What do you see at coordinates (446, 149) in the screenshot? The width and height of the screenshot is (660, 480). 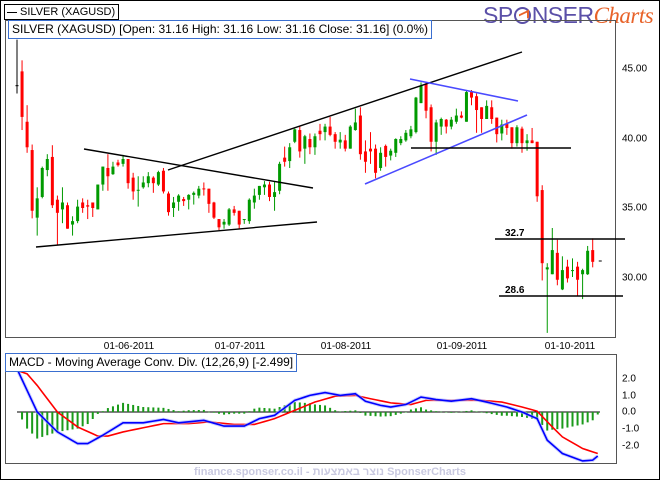 I see `channel-lower-line` at bounding box center [446, 149].